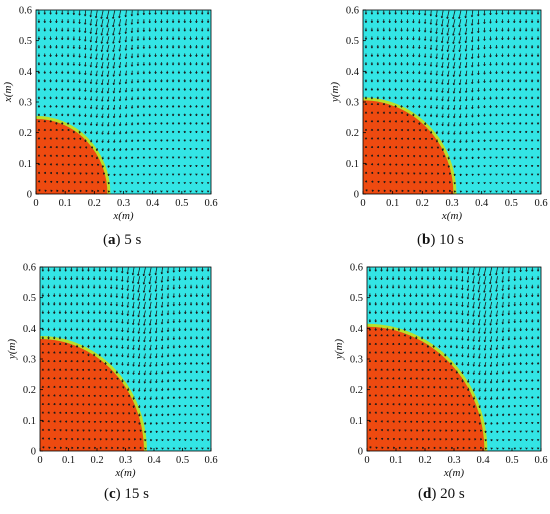 This screenshot has width=550, height=514. What do you see at coordinates (25, 164) in the screenshot?
I see `y-tick-label: 0.1` at bounding box center [25, 164].